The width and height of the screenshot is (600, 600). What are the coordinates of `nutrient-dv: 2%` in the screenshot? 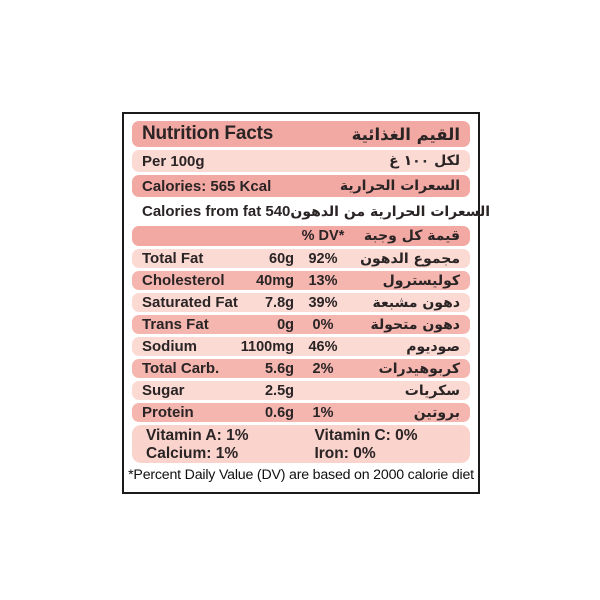 It's located at (323, 368).